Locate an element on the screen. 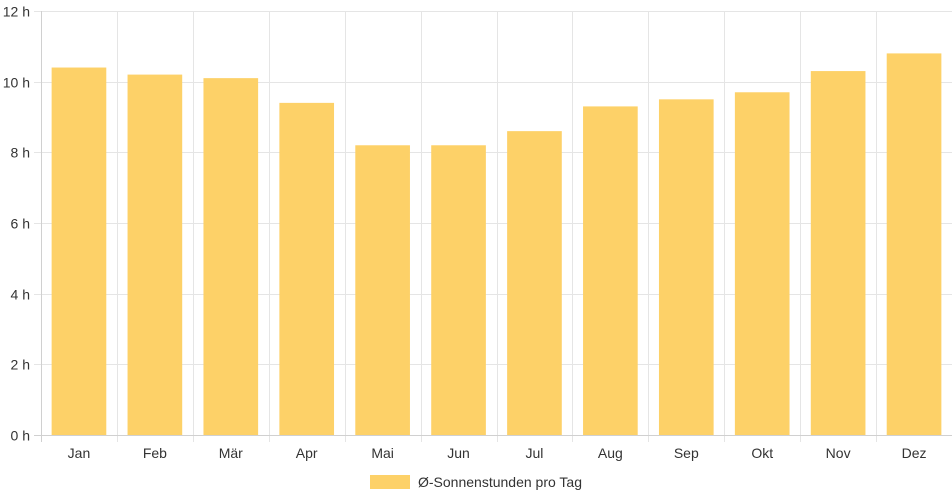 Image resolution: width=952 pixels, height=500 pixels. x-tick-label: Apr is located at coordinates (307, 453).